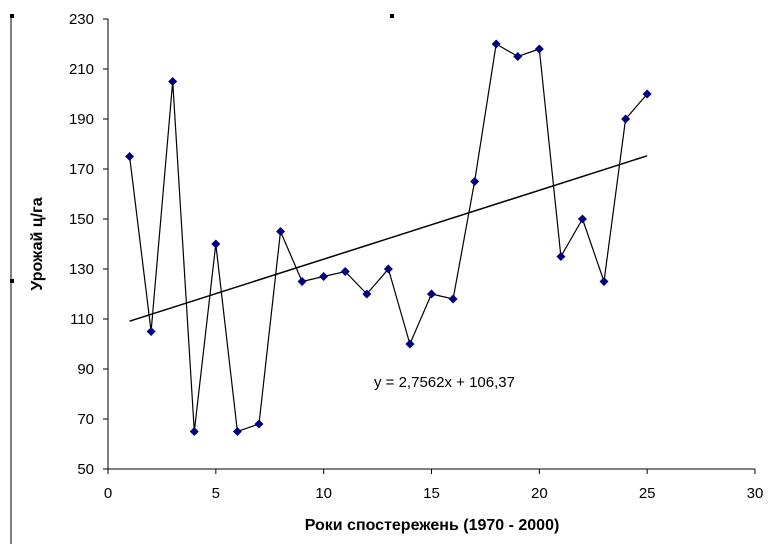  I want to click on x-tick-label: 25, so click(647, 493).